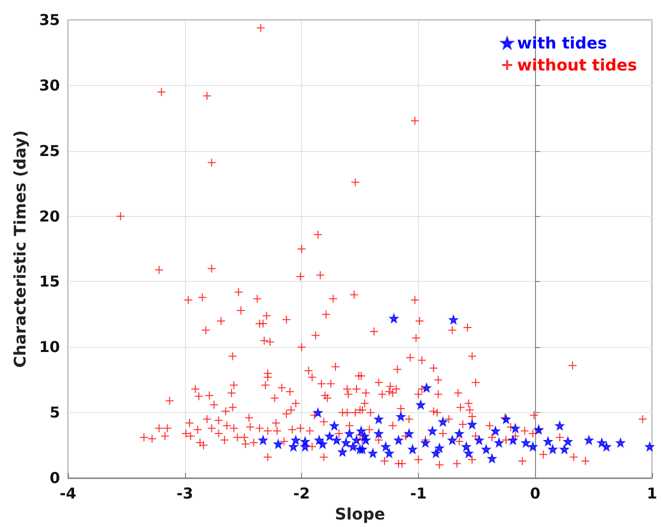  Describe the element at coordinates (360, 514) in the screenshot. I see `x-axis-title: Slope` at that location.